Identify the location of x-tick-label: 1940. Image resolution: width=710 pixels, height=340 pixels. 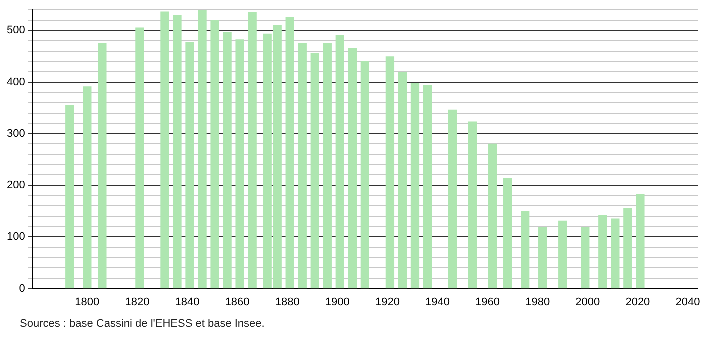
(438, 302).